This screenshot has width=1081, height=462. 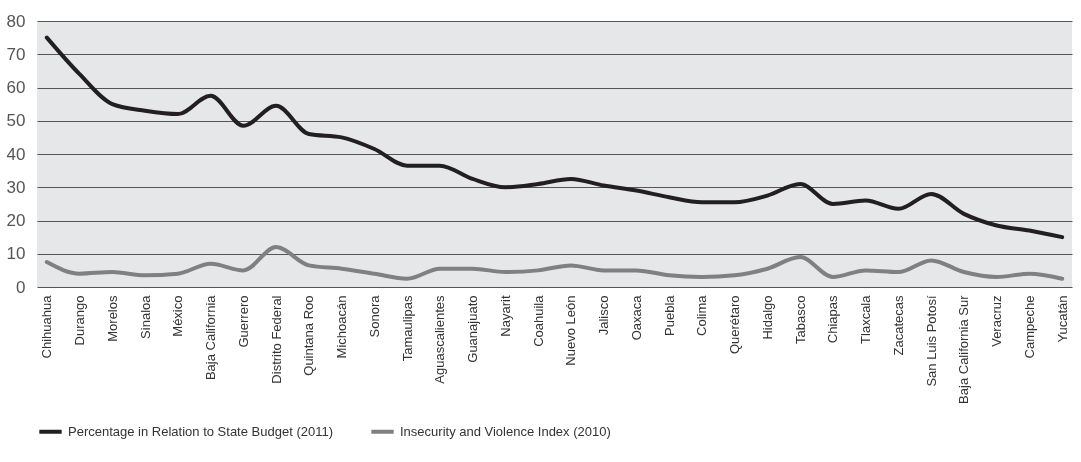 What do you see at coordinates (997, 321) in the screenshot?
I see `x-tick-label: Veracruz` at bounding box center [997, 321].